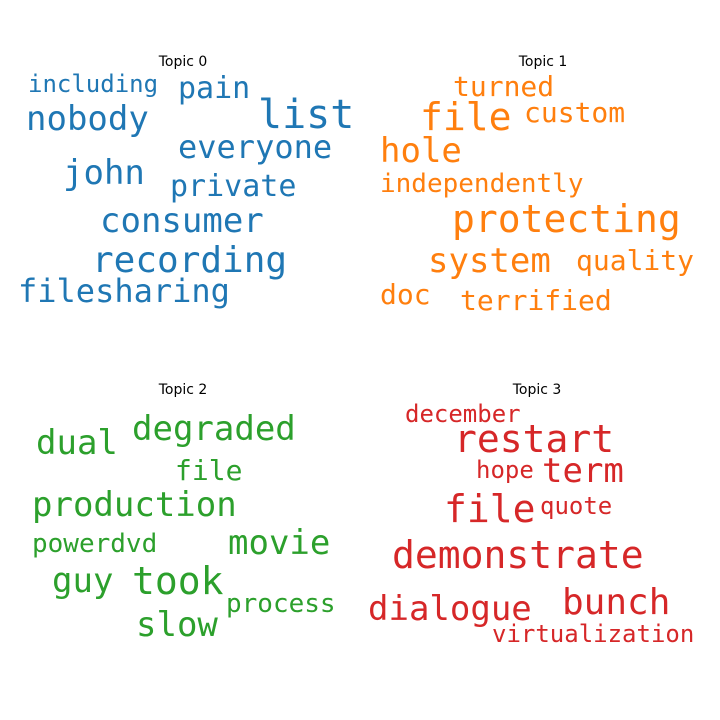 The image size is (720, 720). I want to click on topic-2-word: slow, so click(177, 625).